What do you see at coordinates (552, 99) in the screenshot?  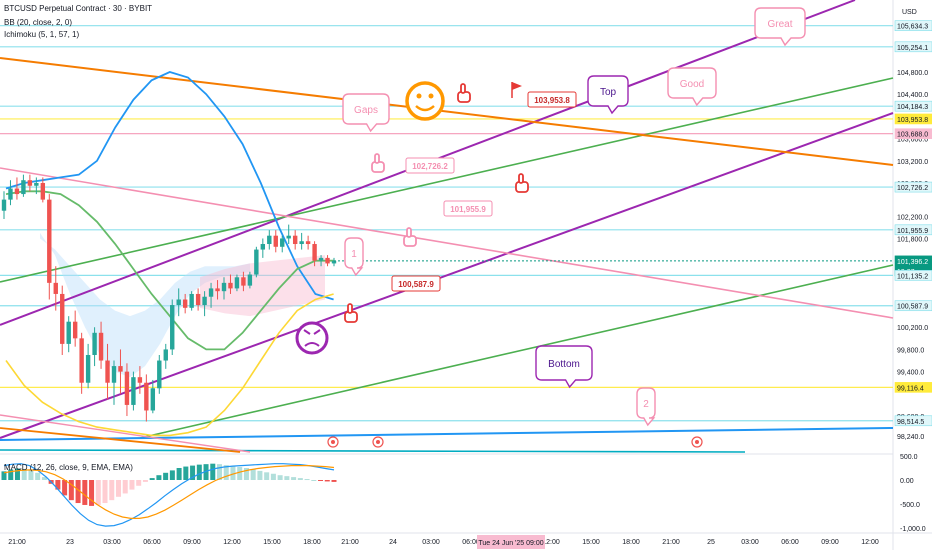 I see `price-callout: 103,953.8` at bounding box center [552, 99].